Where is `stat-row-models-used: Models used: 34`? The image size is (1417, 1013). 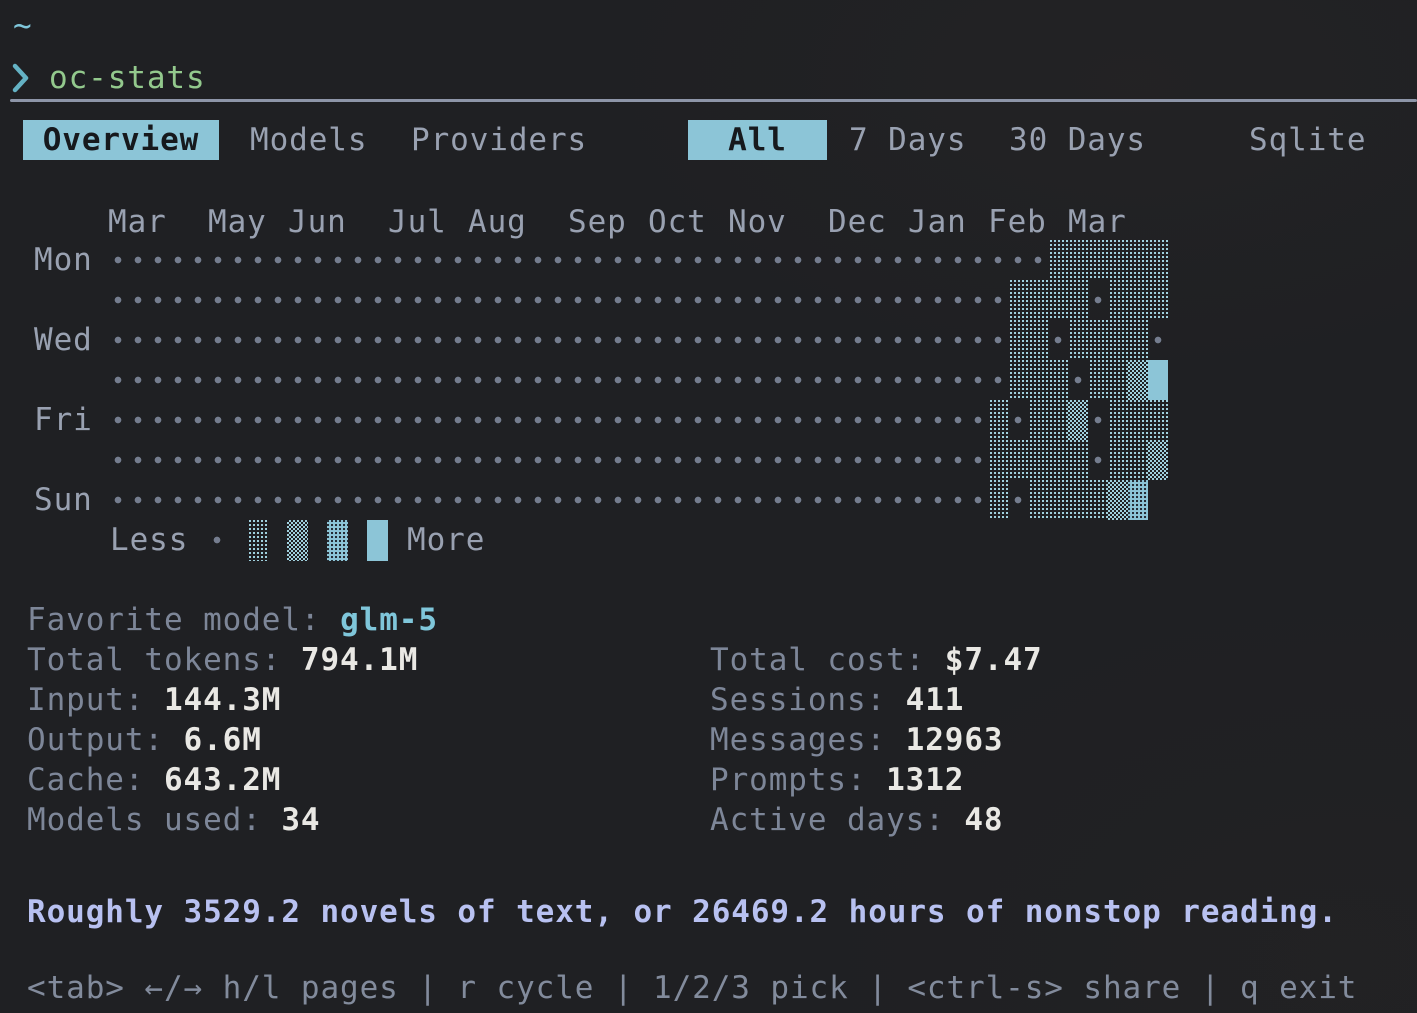 stat-row-models-used: Models used: 34 is located at coordinates (174, 820).